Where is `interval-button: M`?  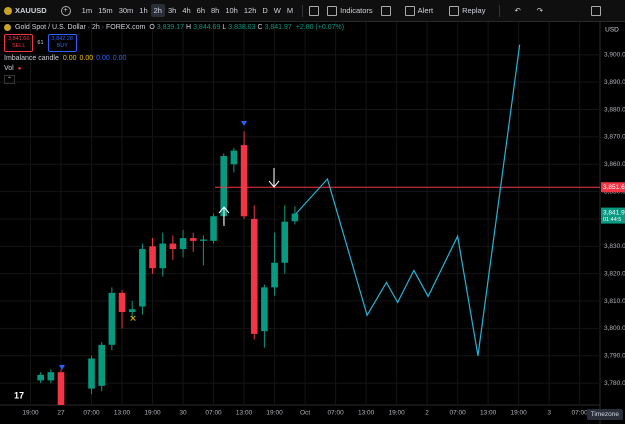
interval-button: M is located at coordinates (290, 10).